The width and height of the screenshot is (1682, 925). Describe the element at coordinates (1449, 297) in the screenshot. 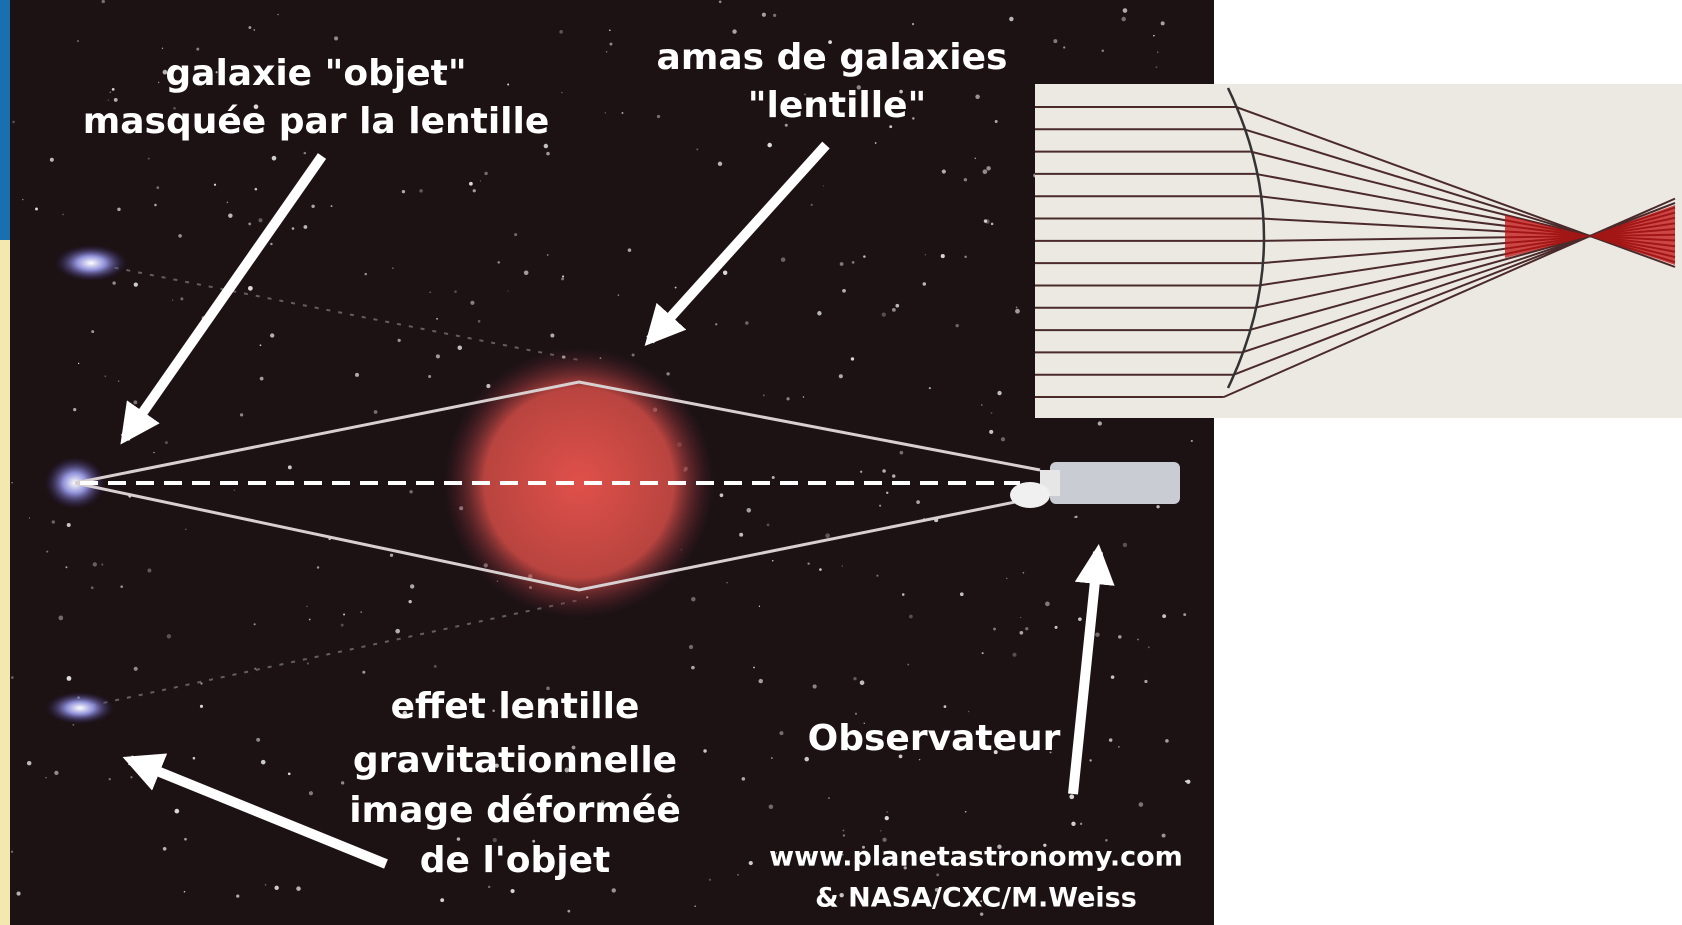

I see `ray` at that location.